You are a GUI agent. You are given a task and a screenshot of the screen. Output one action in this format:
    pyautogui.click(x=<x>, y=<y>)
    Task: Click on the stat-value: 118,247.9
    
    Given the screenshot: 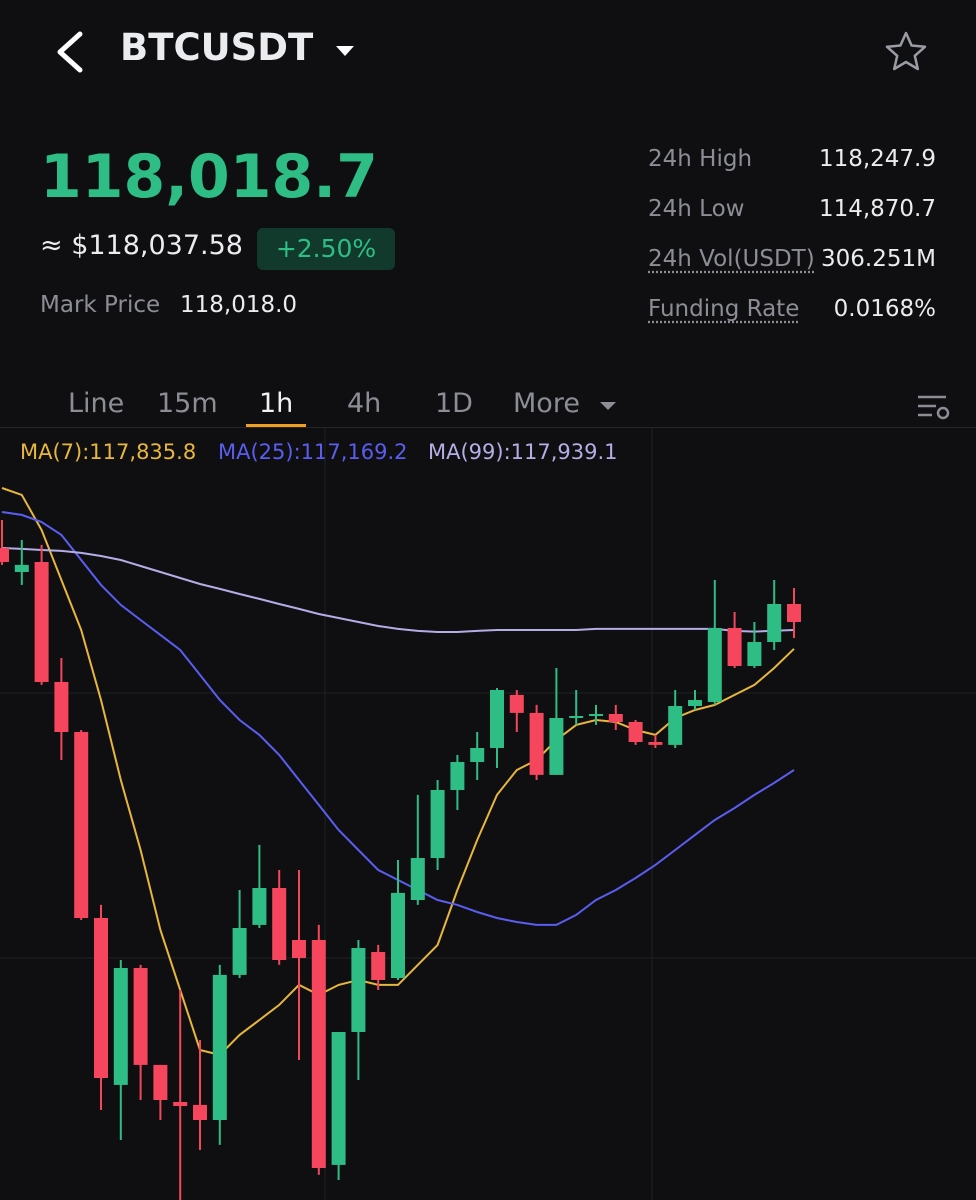 What is the action you would take?
    pyautogui.click(x=877, y=159)
    